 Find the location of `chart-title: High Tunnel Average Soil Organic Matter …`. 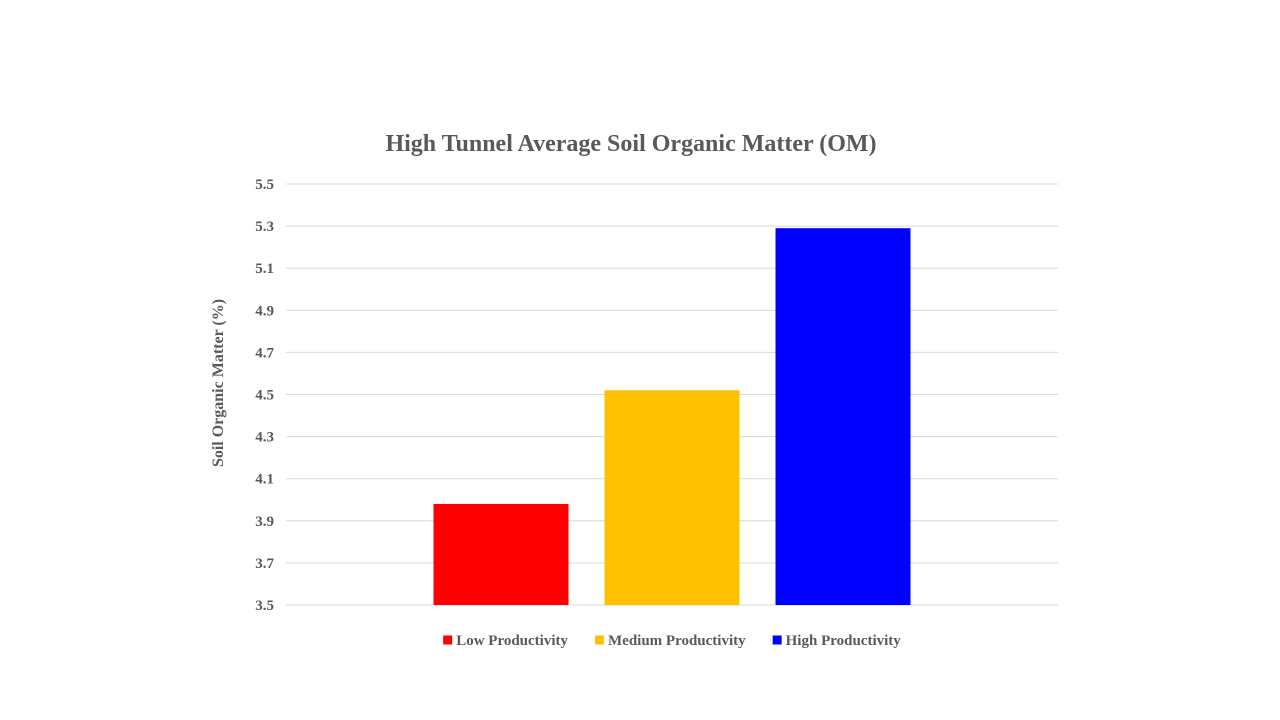

chart-title: High Tunnel Average Soil Organic Matter … is located at coordinates (630, 144).